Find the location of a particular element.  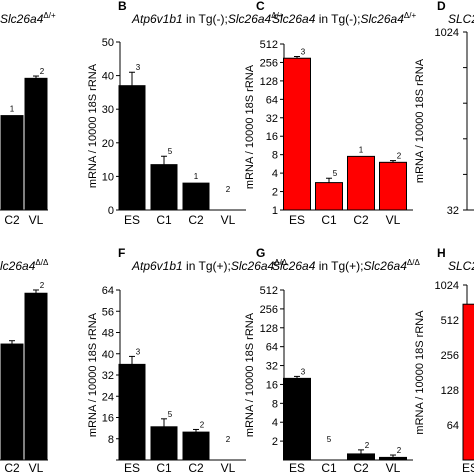

y-tick-label: 24 is located at coordinates (108, 397).